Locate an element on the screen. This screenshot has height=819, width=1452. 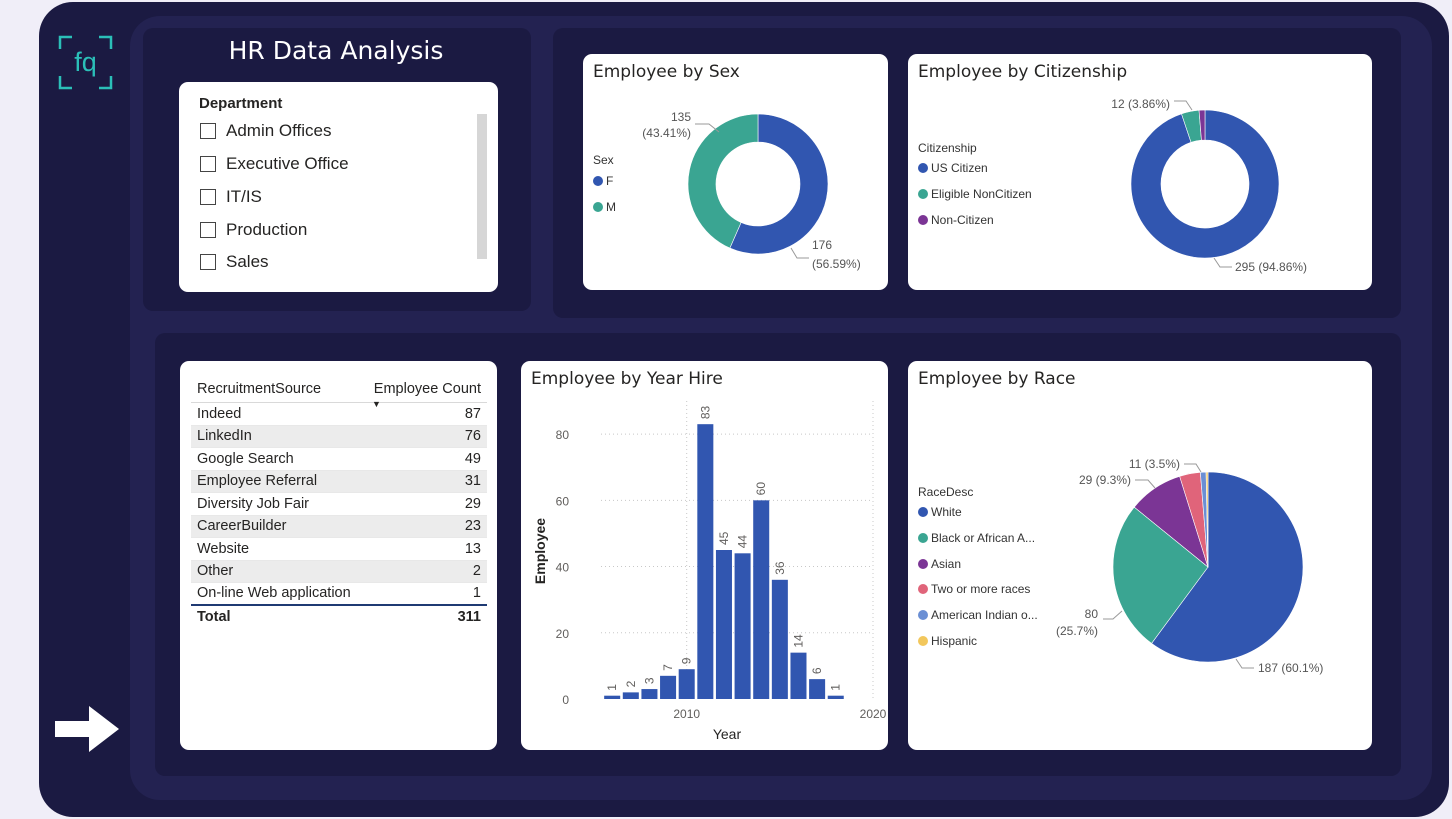
x-tick-label: 2010 is located at coordinates (686, 714).